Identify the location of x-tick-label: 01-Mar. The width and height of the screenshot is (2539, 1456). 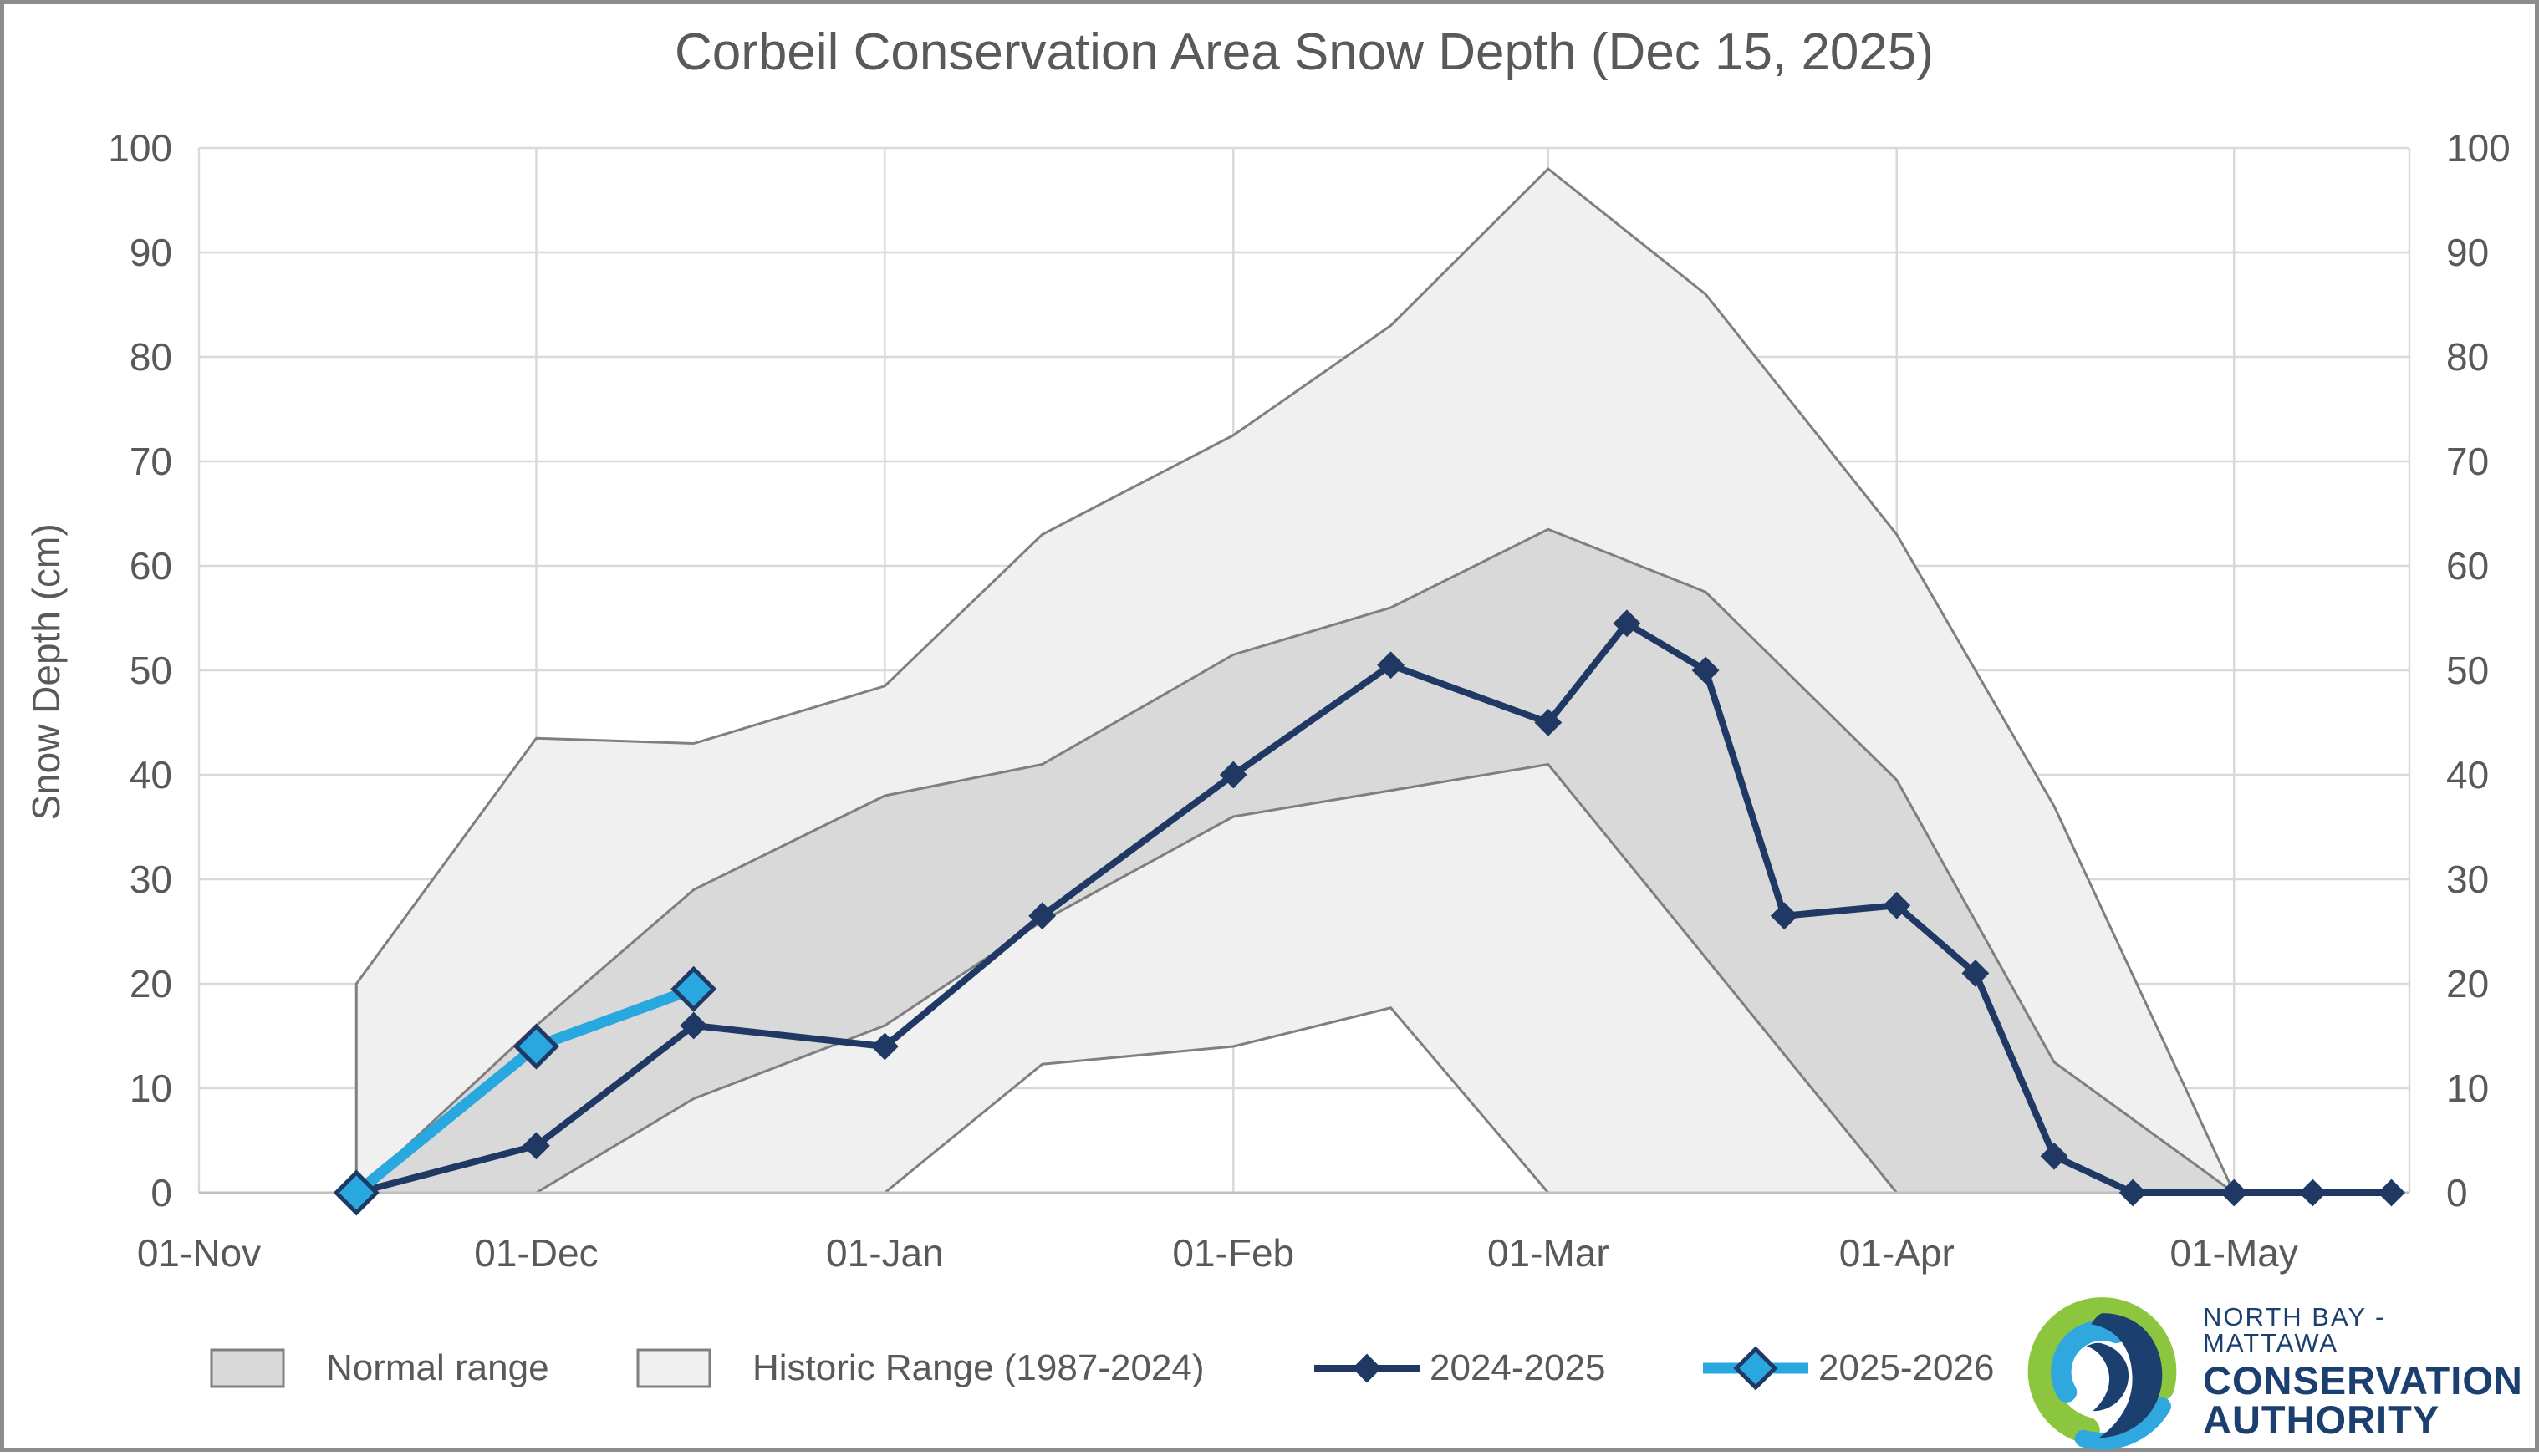
(1548, 1253).